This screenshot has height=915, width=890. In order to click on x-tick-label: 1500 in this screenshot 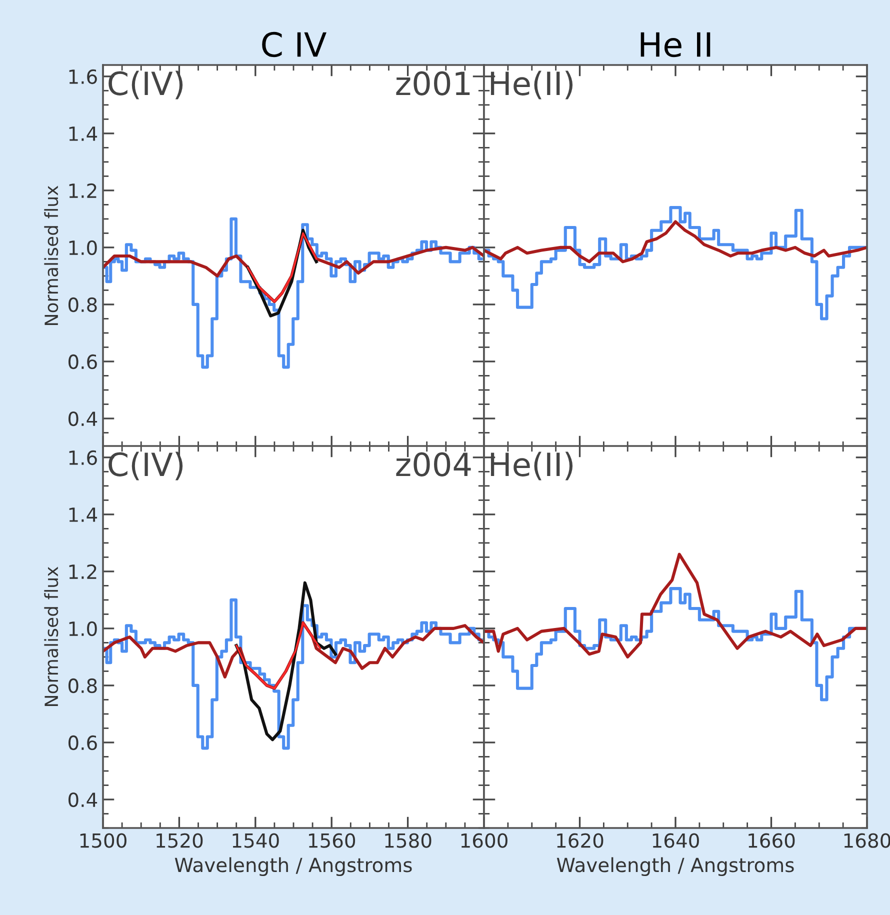, I will do `click(103, 840)`.